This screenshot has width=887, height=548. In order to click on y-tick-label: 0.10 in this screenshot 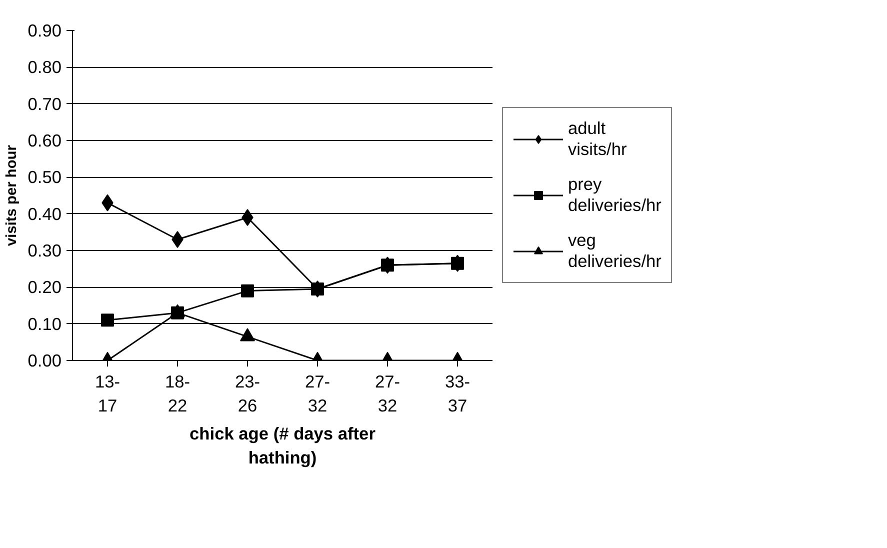, I will do `click(45, 324)`.